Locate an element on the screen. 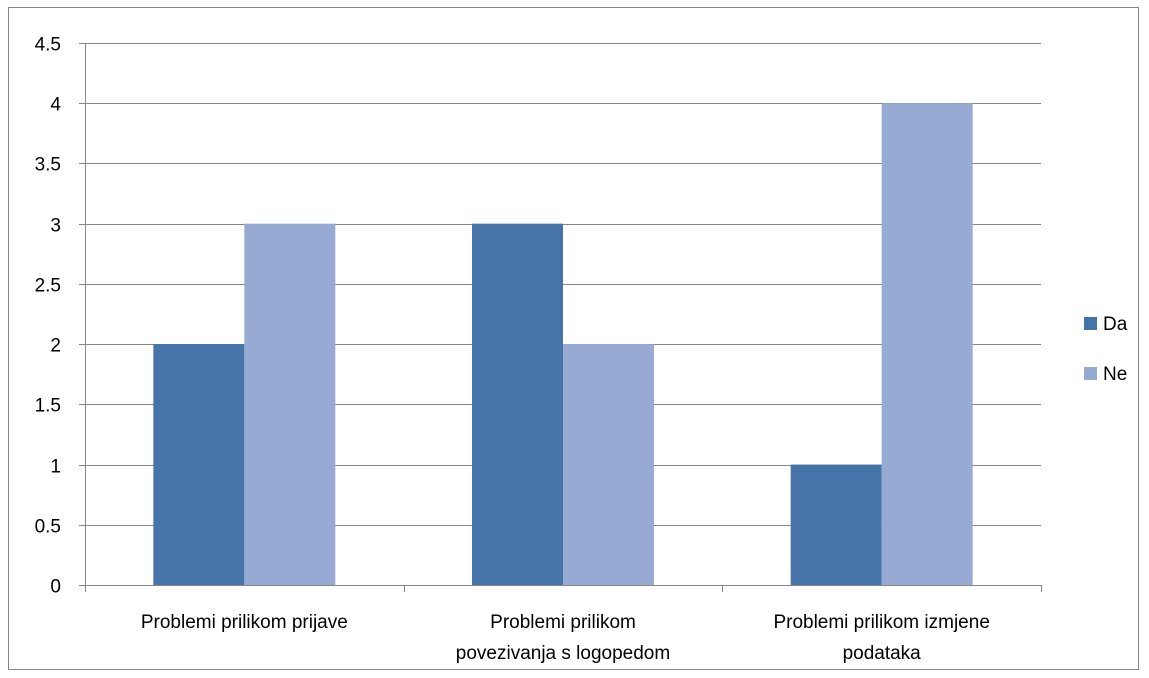 The width and height of the screenshot is (1149, 678). y-tick-label: 4 is located at coordinates (55, 105).